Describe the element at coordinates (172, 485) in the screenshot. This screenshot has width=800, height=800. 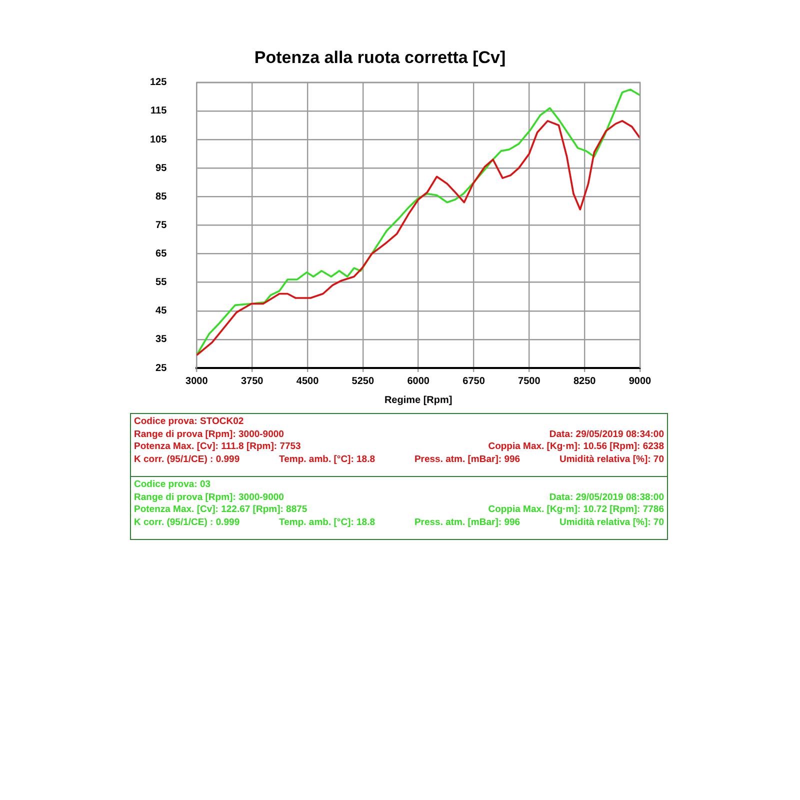
I see `text: Codice prova: 03` at that location.